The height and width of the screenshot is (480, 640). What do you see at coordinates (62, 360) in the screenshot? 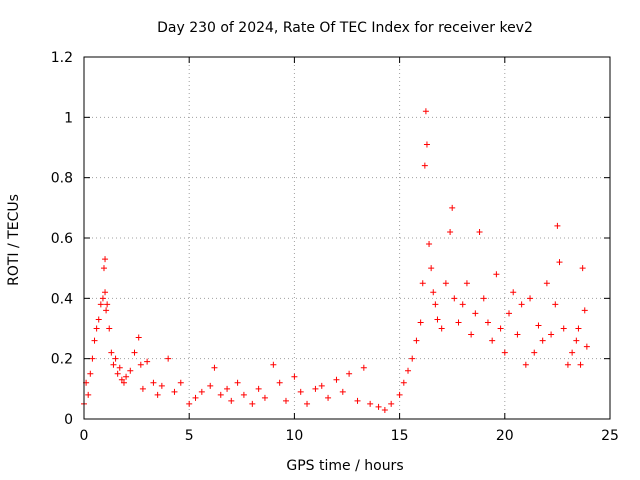
I see `y-tick-label: 0.2` at bounding box center [62, 360].